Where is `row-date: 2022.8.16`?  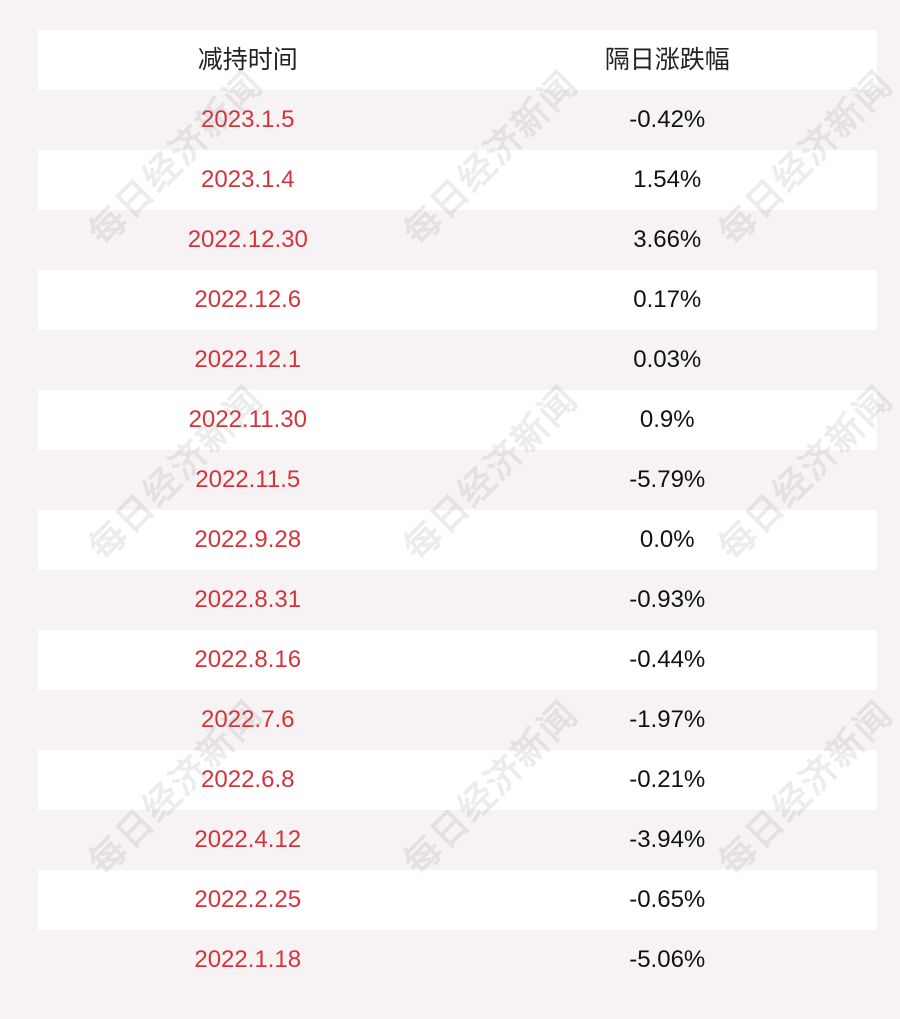 row-date: 2022.8.16 is located at coordinates (248, 659).